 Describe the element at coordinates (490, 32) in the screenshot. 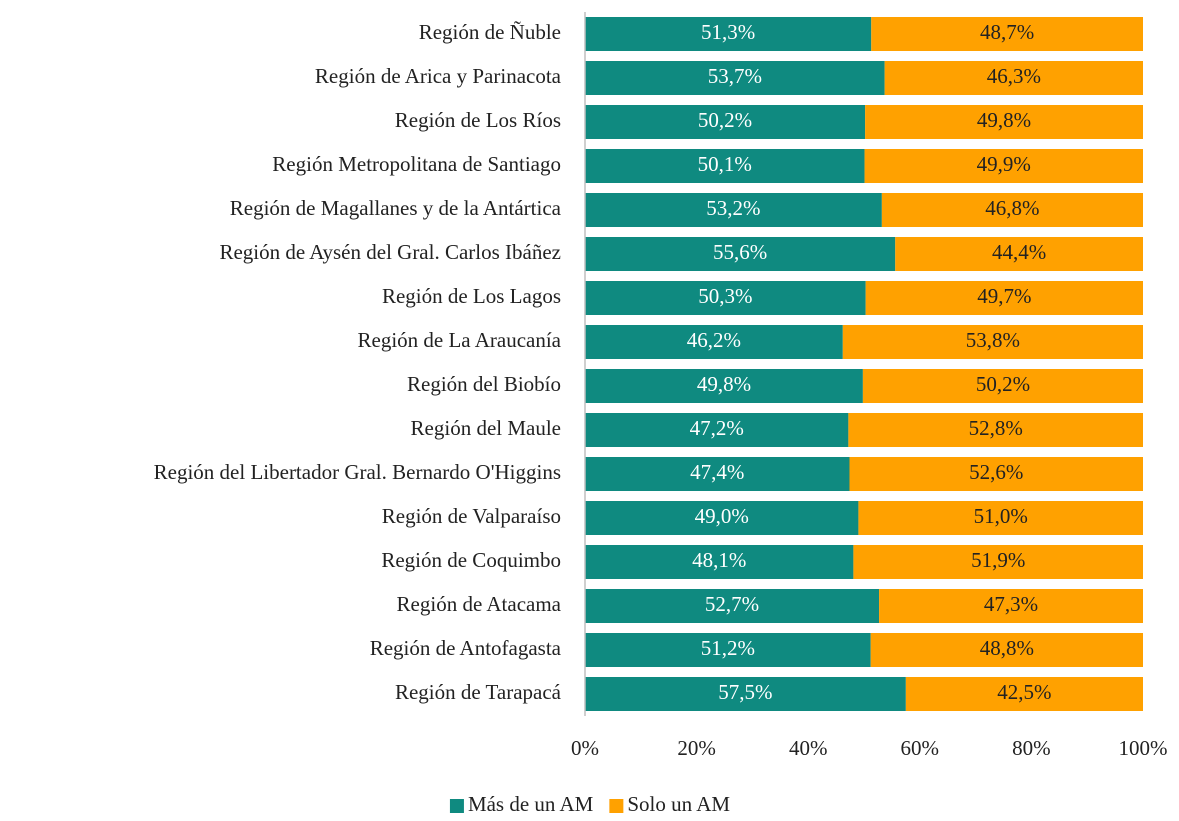

I see `y-tick-label: Región de Ñuble` at that location.